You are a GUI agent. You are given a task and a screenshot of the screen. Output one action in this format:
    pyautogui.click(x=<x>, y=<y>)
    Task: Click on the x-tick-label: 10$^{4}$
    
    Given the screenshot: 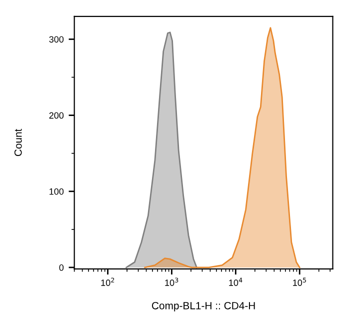 What is the action you would take?
    pyautogui.click(x=235, y=282)
    